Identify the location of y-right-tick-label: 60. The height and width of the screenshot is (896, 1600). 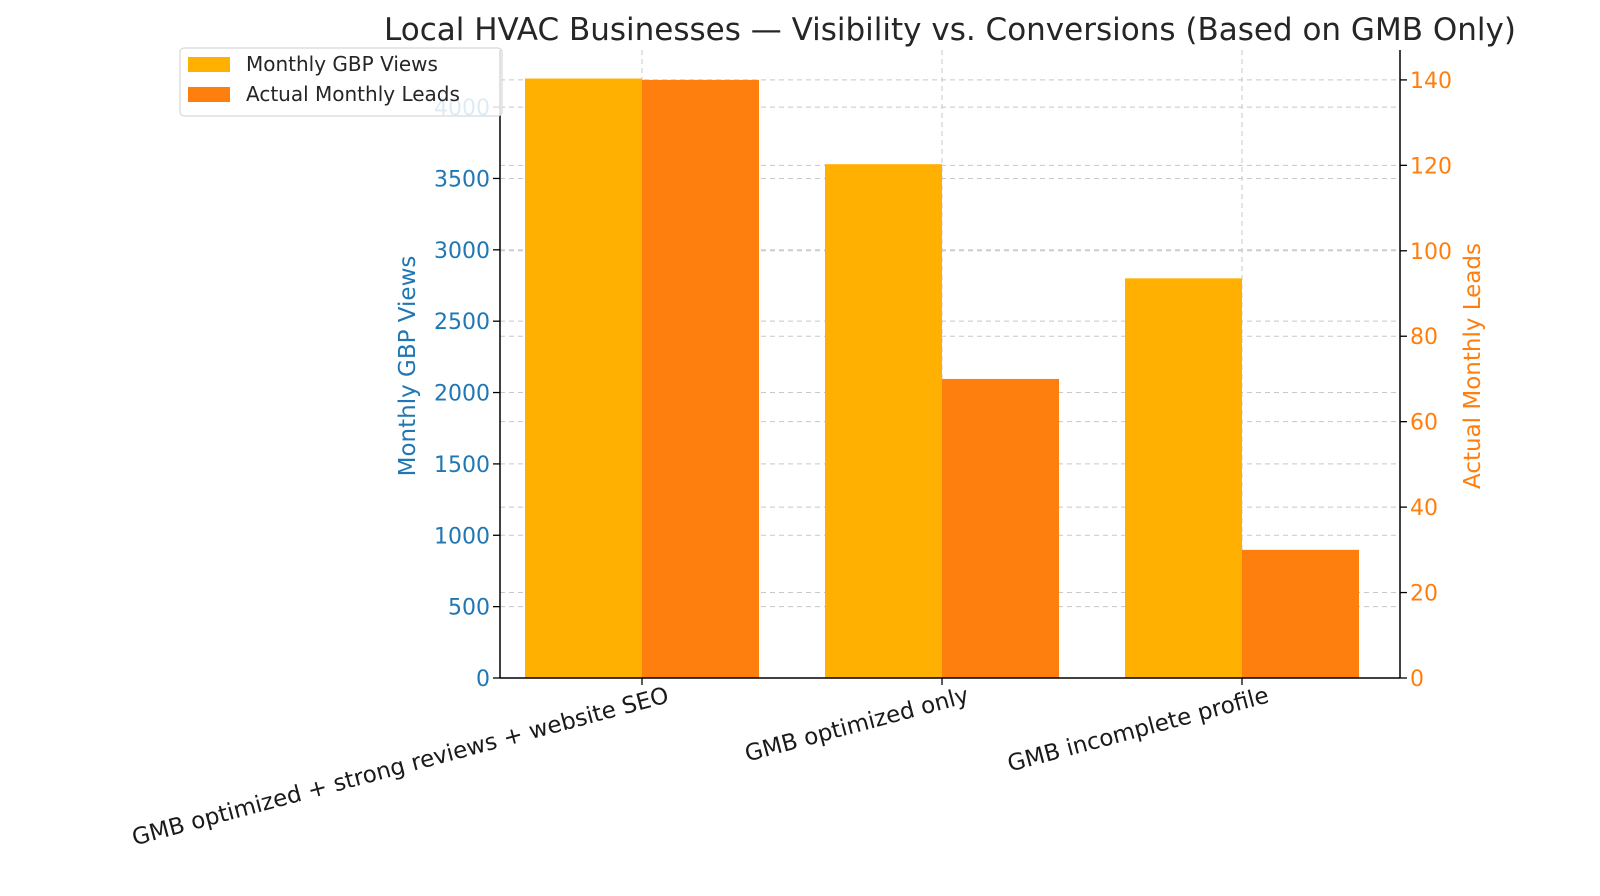
(1424, 423).